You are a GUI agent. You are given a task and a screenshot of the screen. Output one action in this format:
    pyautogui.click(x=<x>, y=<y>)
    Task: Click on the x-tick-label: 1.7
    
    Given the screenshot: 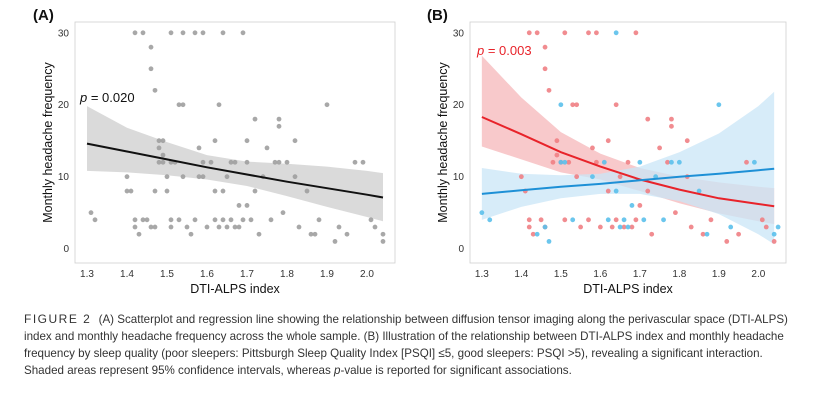 What is the action you would take?
    pyautogui.click(x=640, y=274)
    